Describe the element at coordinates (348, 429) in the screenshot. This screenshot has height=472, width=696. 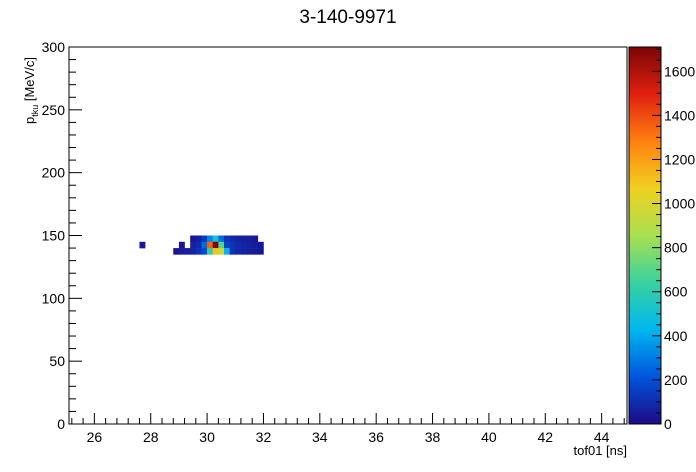
I see `x-axis: 26 28 30 32 34 36 38 40 42 44` at that location.